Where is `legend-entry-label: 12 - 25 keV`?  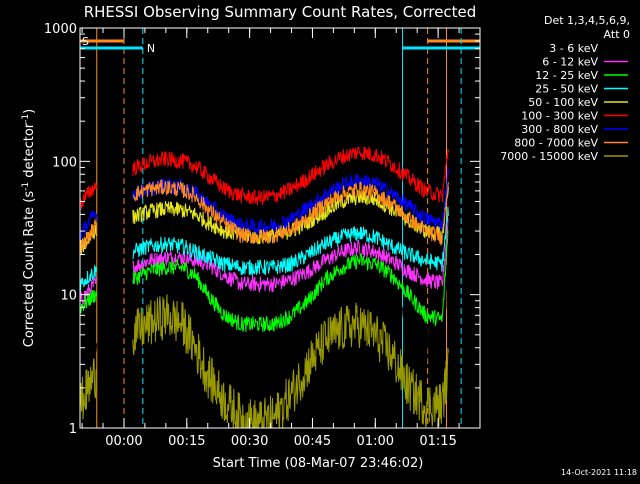
legend-entry-label: 12 - 25 keV is located at coordinates (566, 75).